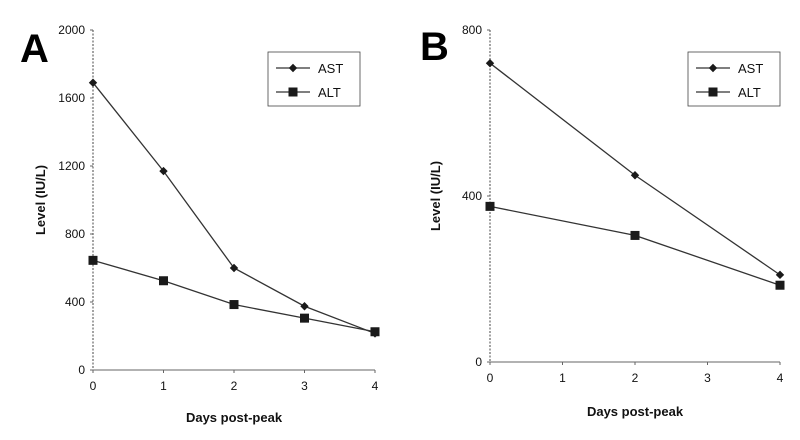  I want to click on panel-letter: A, so click(34, 49).